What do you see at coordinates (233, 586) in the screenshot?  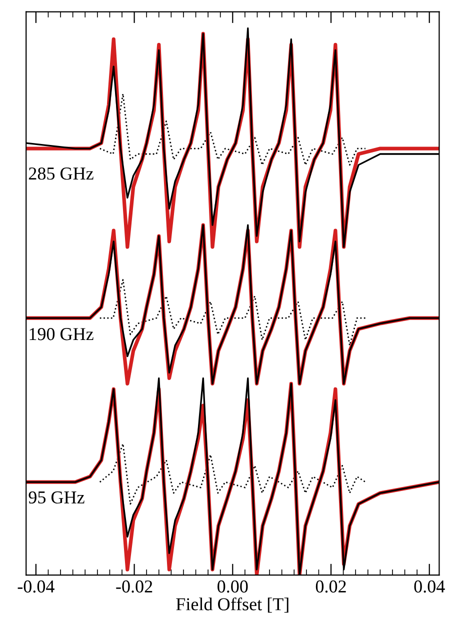 I see `x-tick-label: 0.00` at bounding box center [233, 586].